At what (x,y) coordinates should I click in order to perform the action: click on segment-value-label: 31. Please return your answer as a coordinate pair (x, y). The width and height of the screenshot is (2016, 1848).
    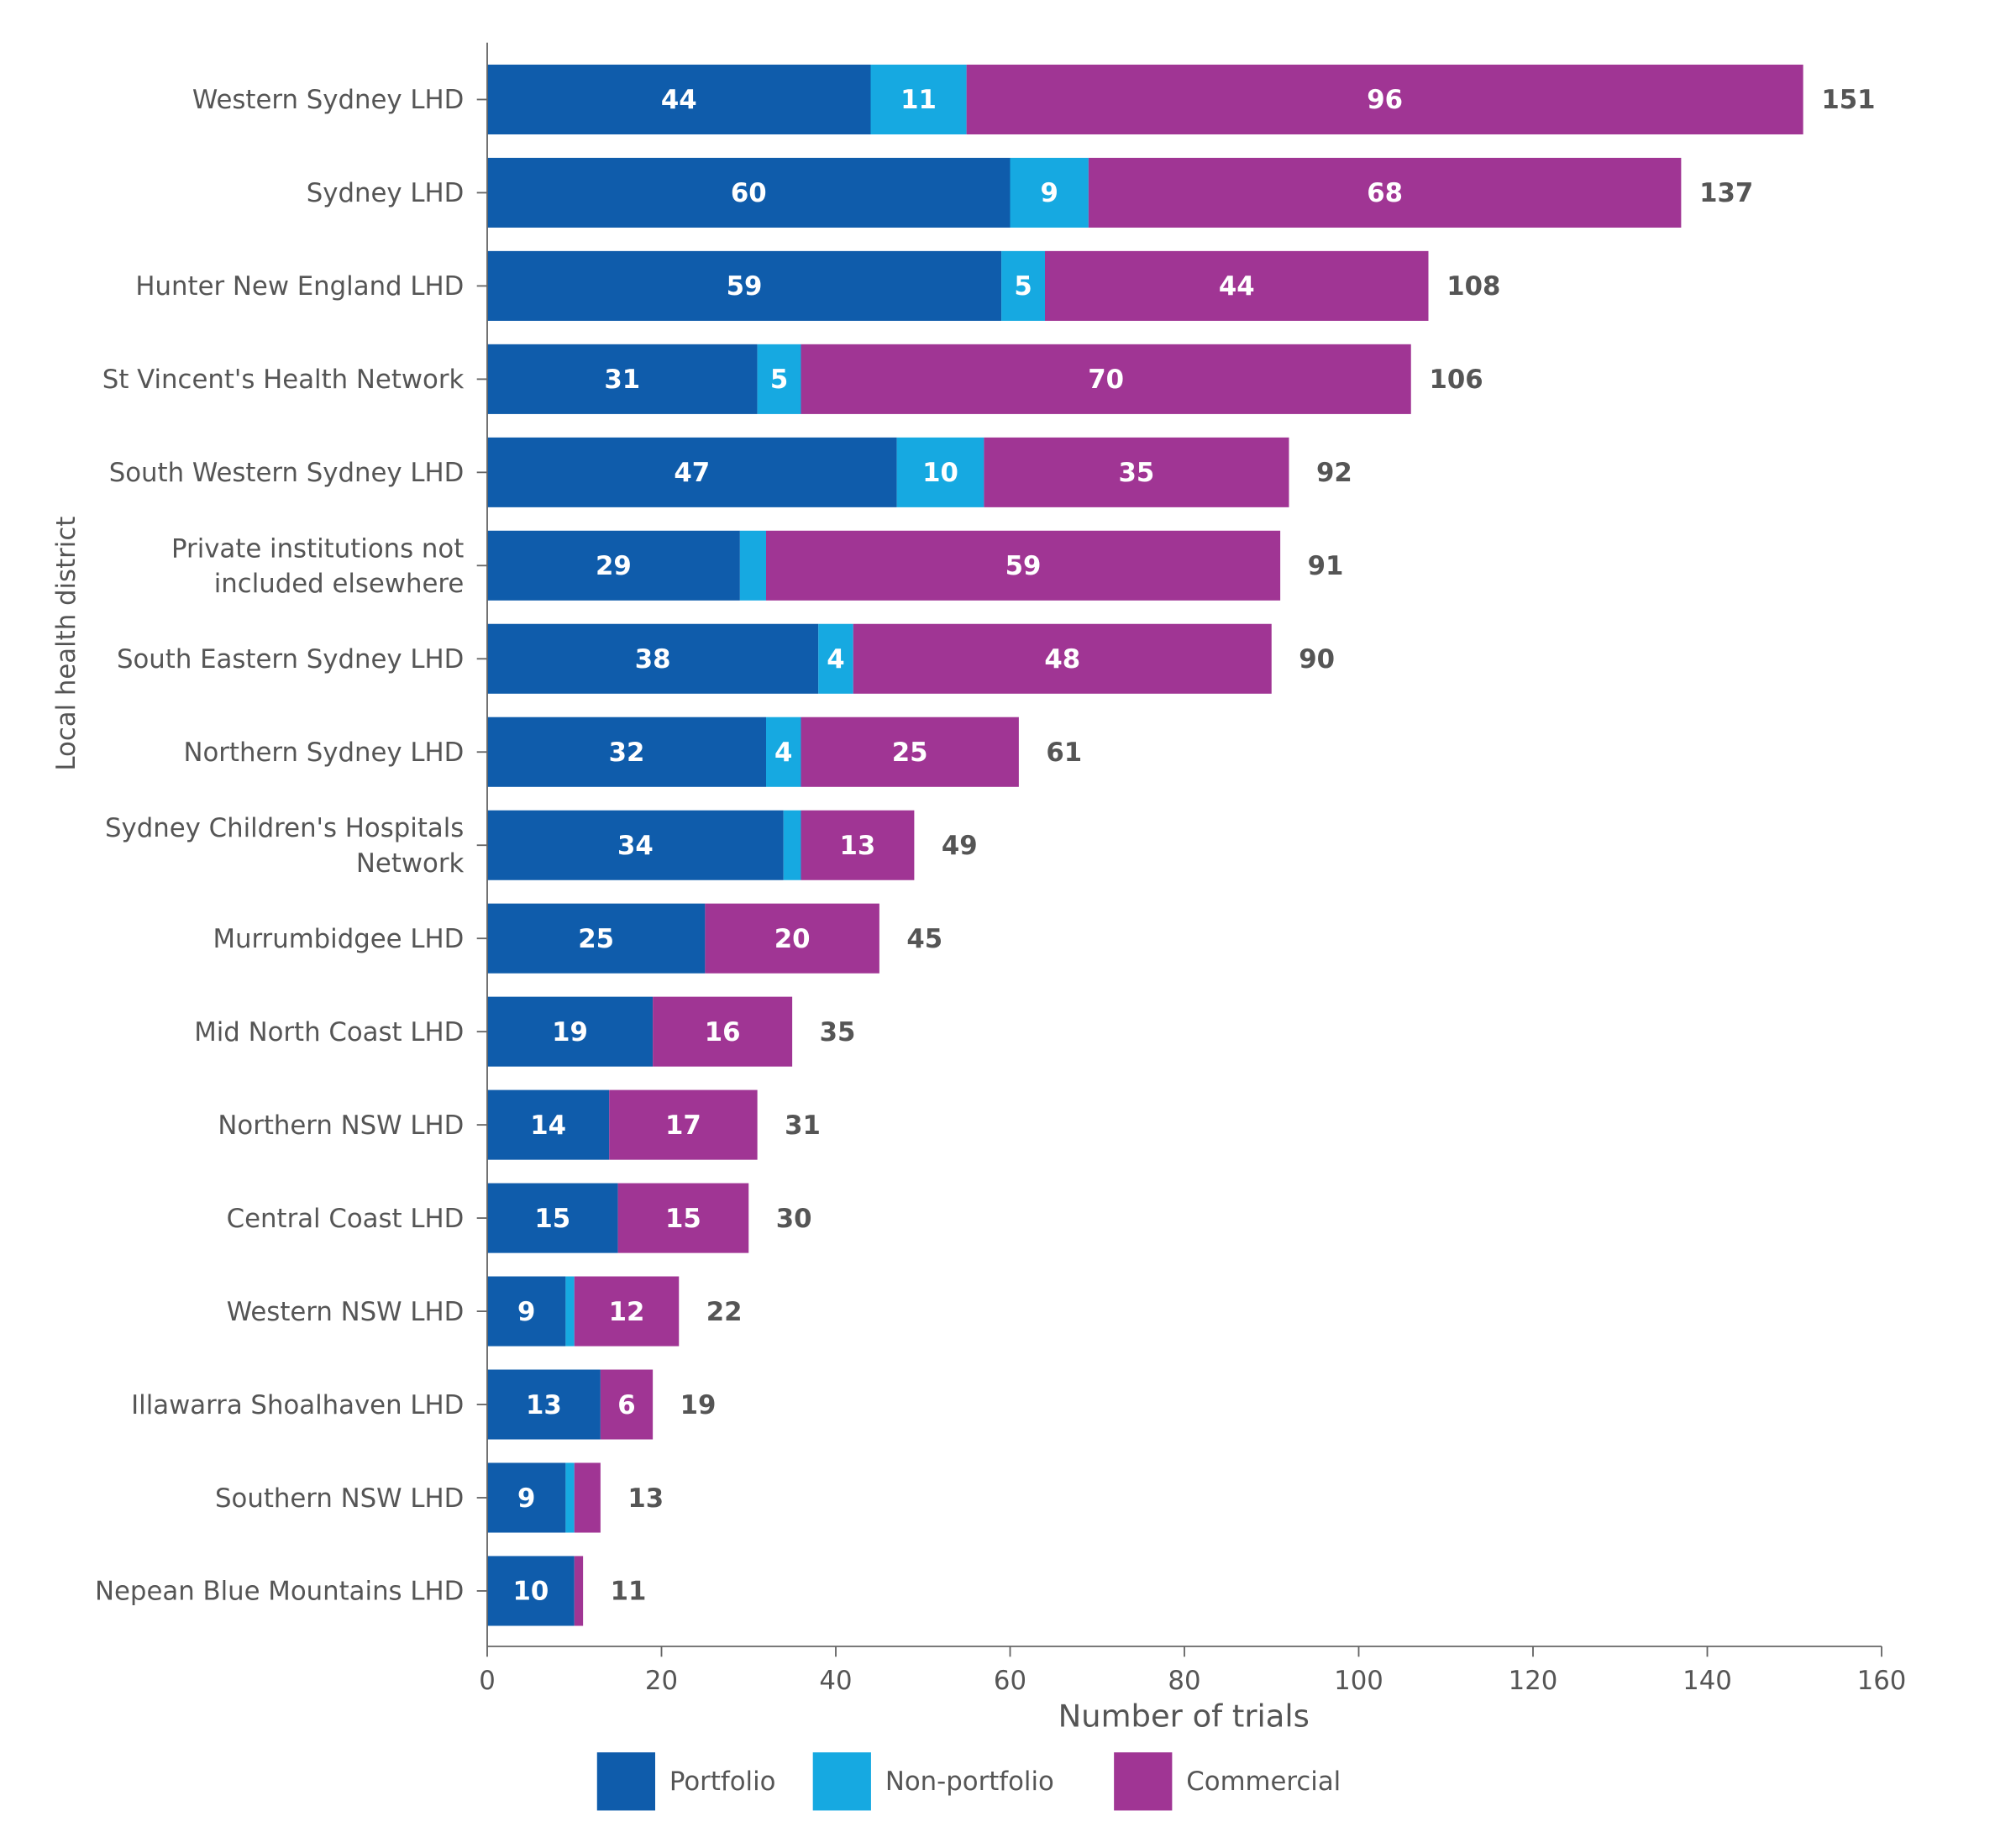
    Looking at the image, I should click on (622, 380).